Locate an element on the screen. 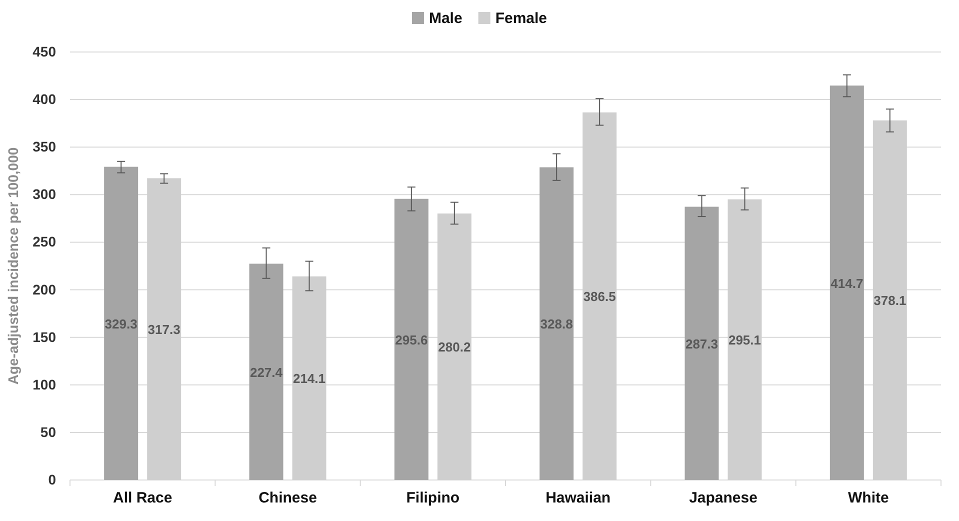 The image size is (959, 521). x-tick-label: Chinese is located at coordinates (287, 498).